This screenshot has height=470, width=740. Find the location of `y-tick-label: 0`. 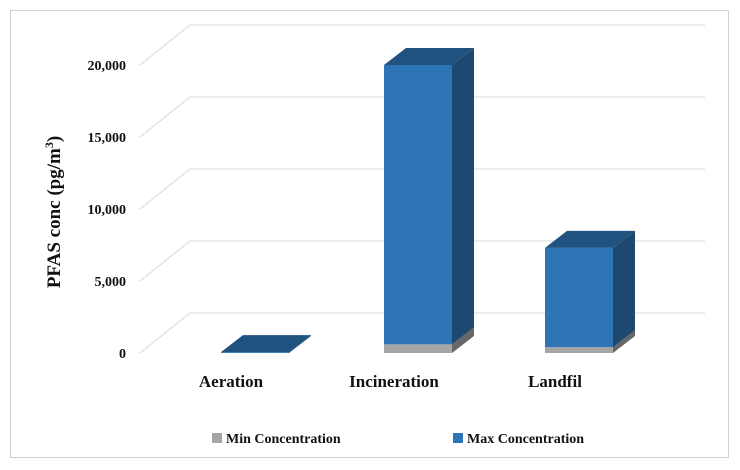

y-tick-label: 0 is located at coordinates (122, 354).